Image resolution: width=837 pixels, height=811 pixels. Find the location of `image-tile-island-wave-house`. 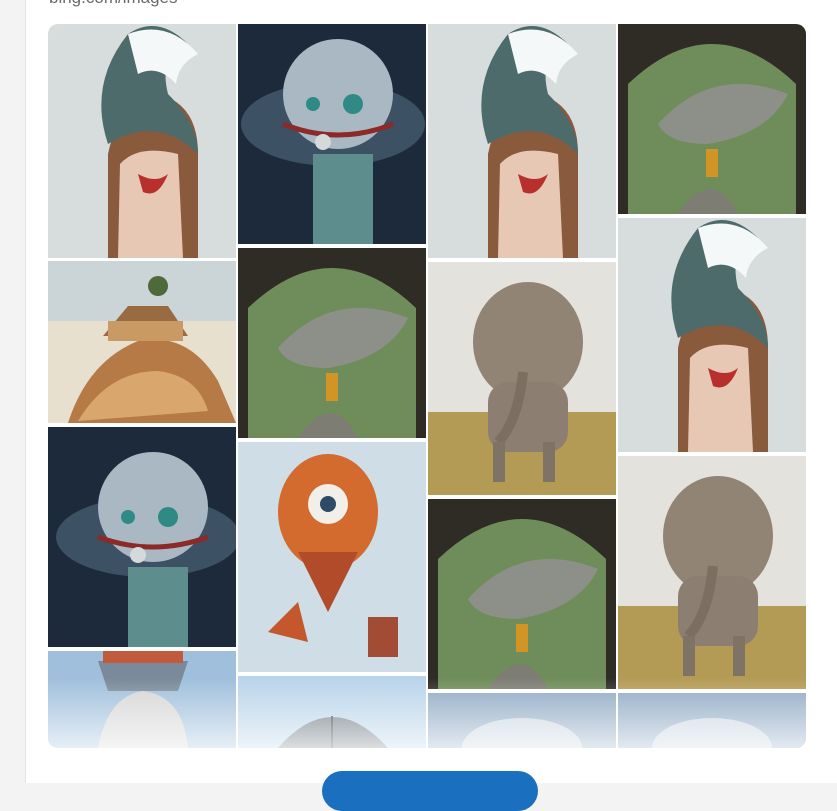

image-tile-island-wave-house is located at coordinates (142, 342).